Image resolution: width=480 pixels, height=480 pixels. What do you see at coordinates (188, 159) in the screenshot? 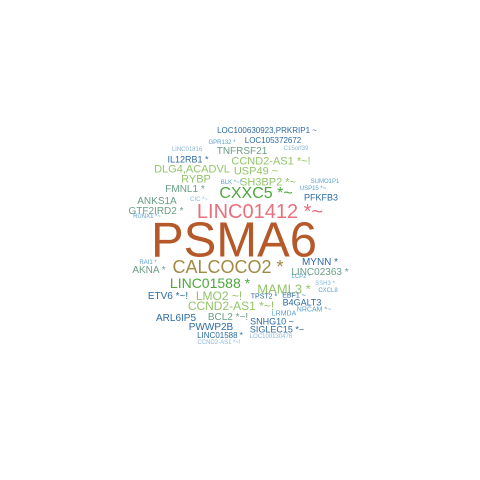
I see `word-il12rb1: IL12RB1 *` at bounding box center [188, 159].